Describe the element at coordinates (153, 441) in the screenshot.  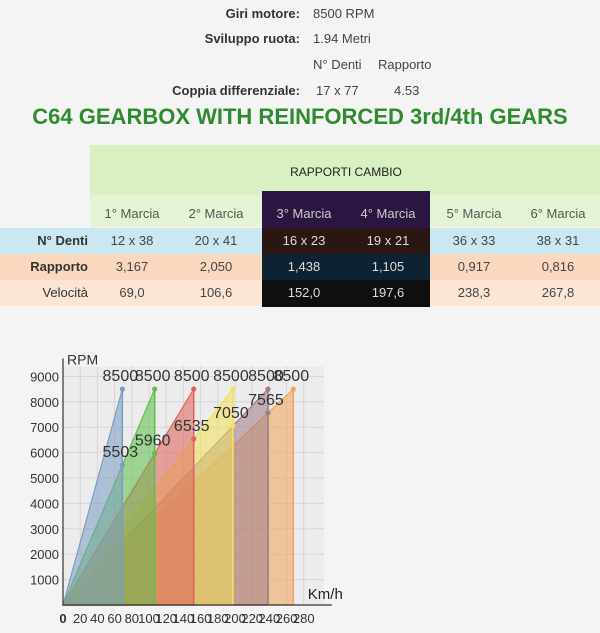
I see `drop-rpm-label: 5960` at that location.